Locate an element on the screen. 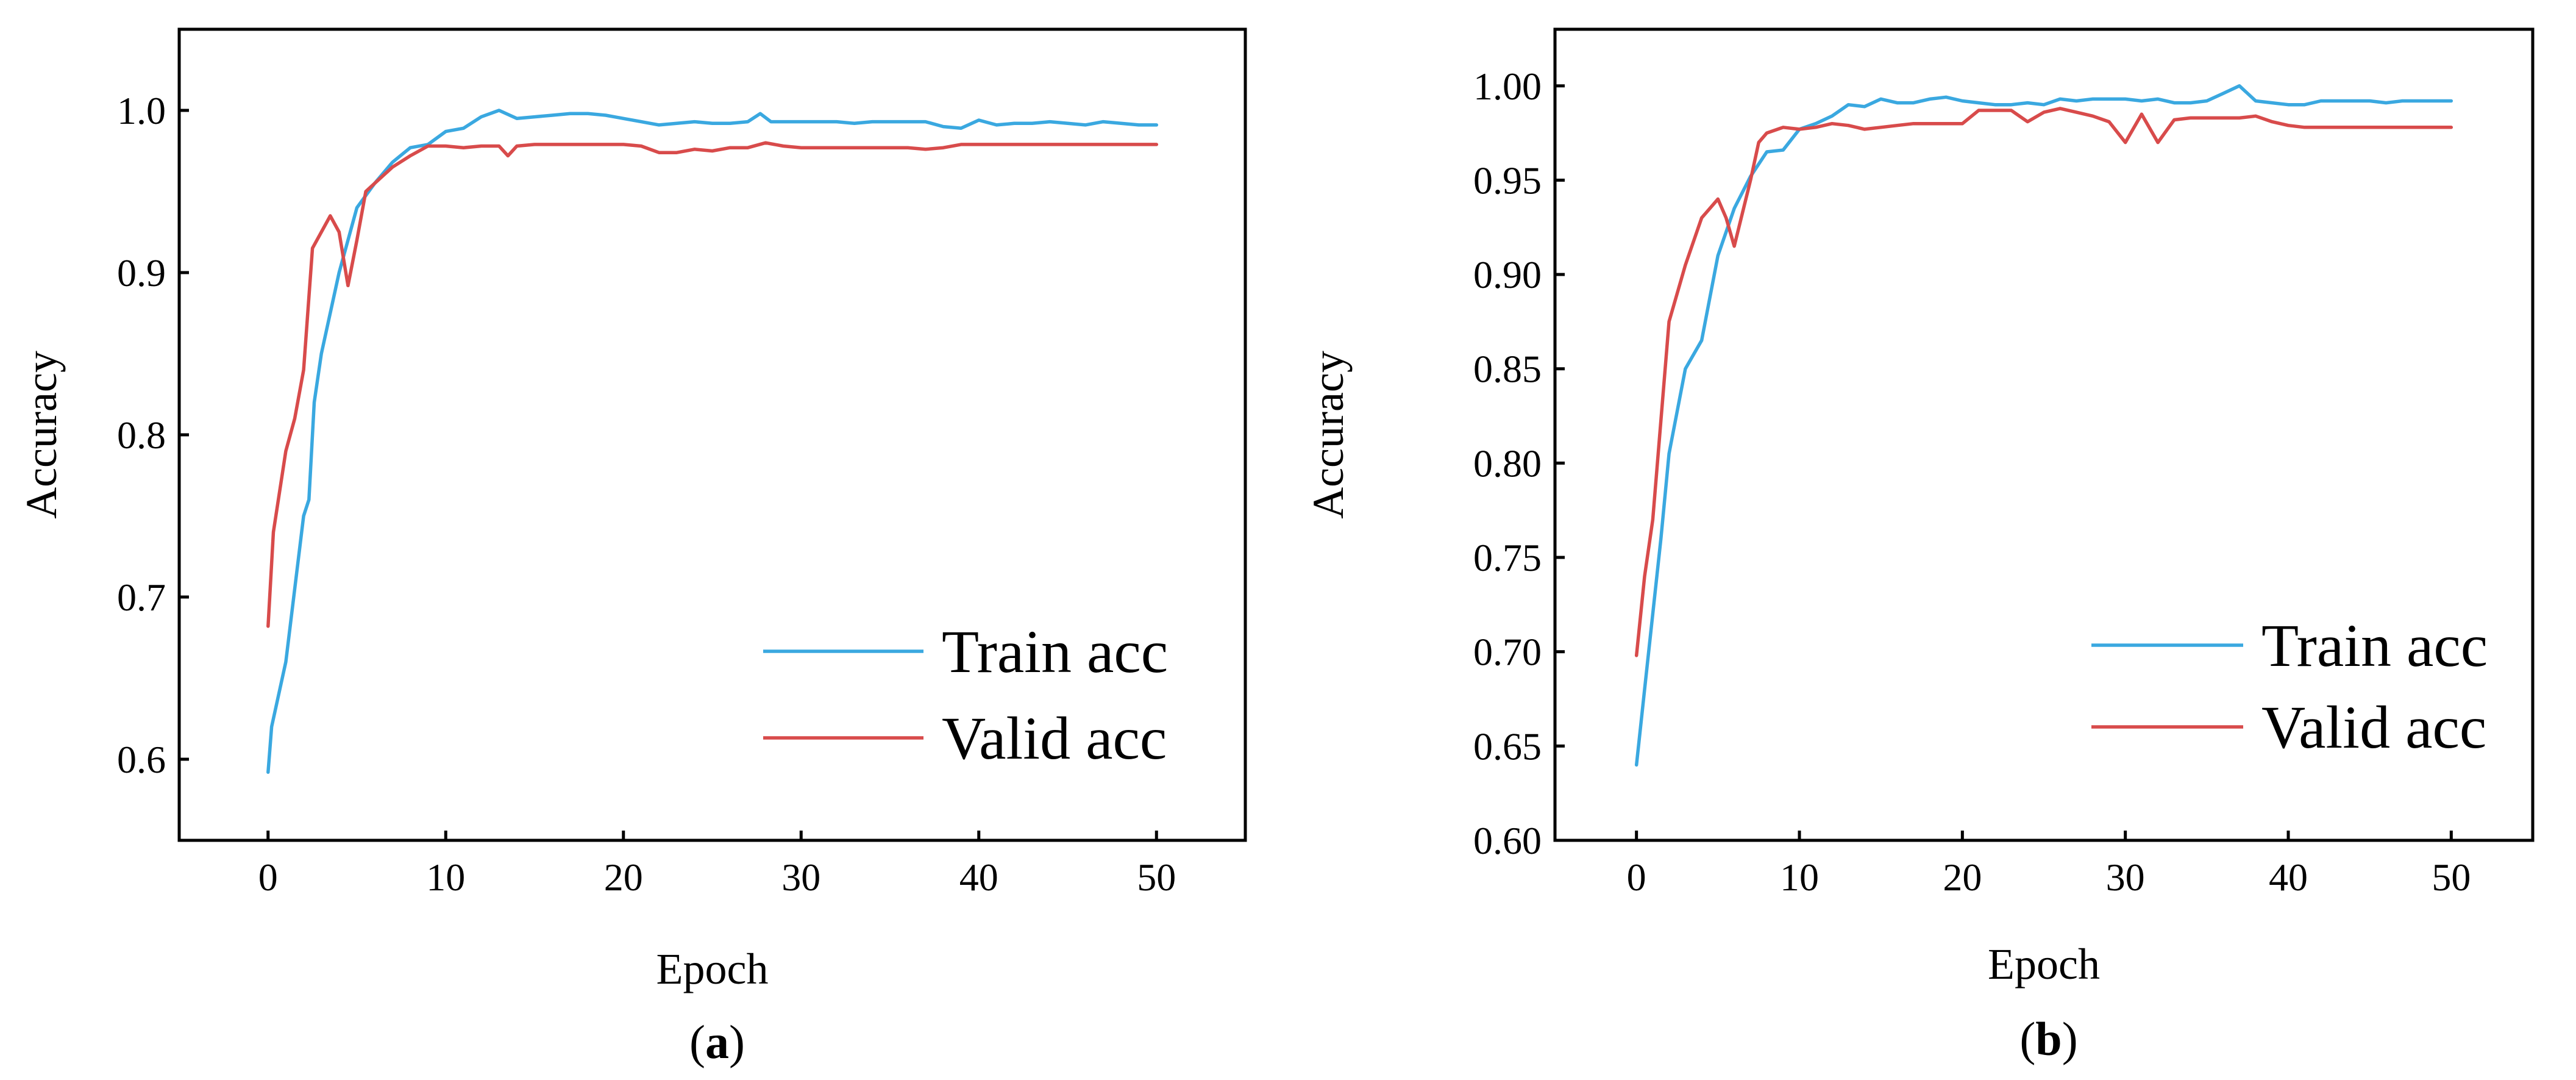 The height and width of the screenshot is (1080, 2576). chart-b-xtick-label: 50 is located at coordinates (2451, 877).